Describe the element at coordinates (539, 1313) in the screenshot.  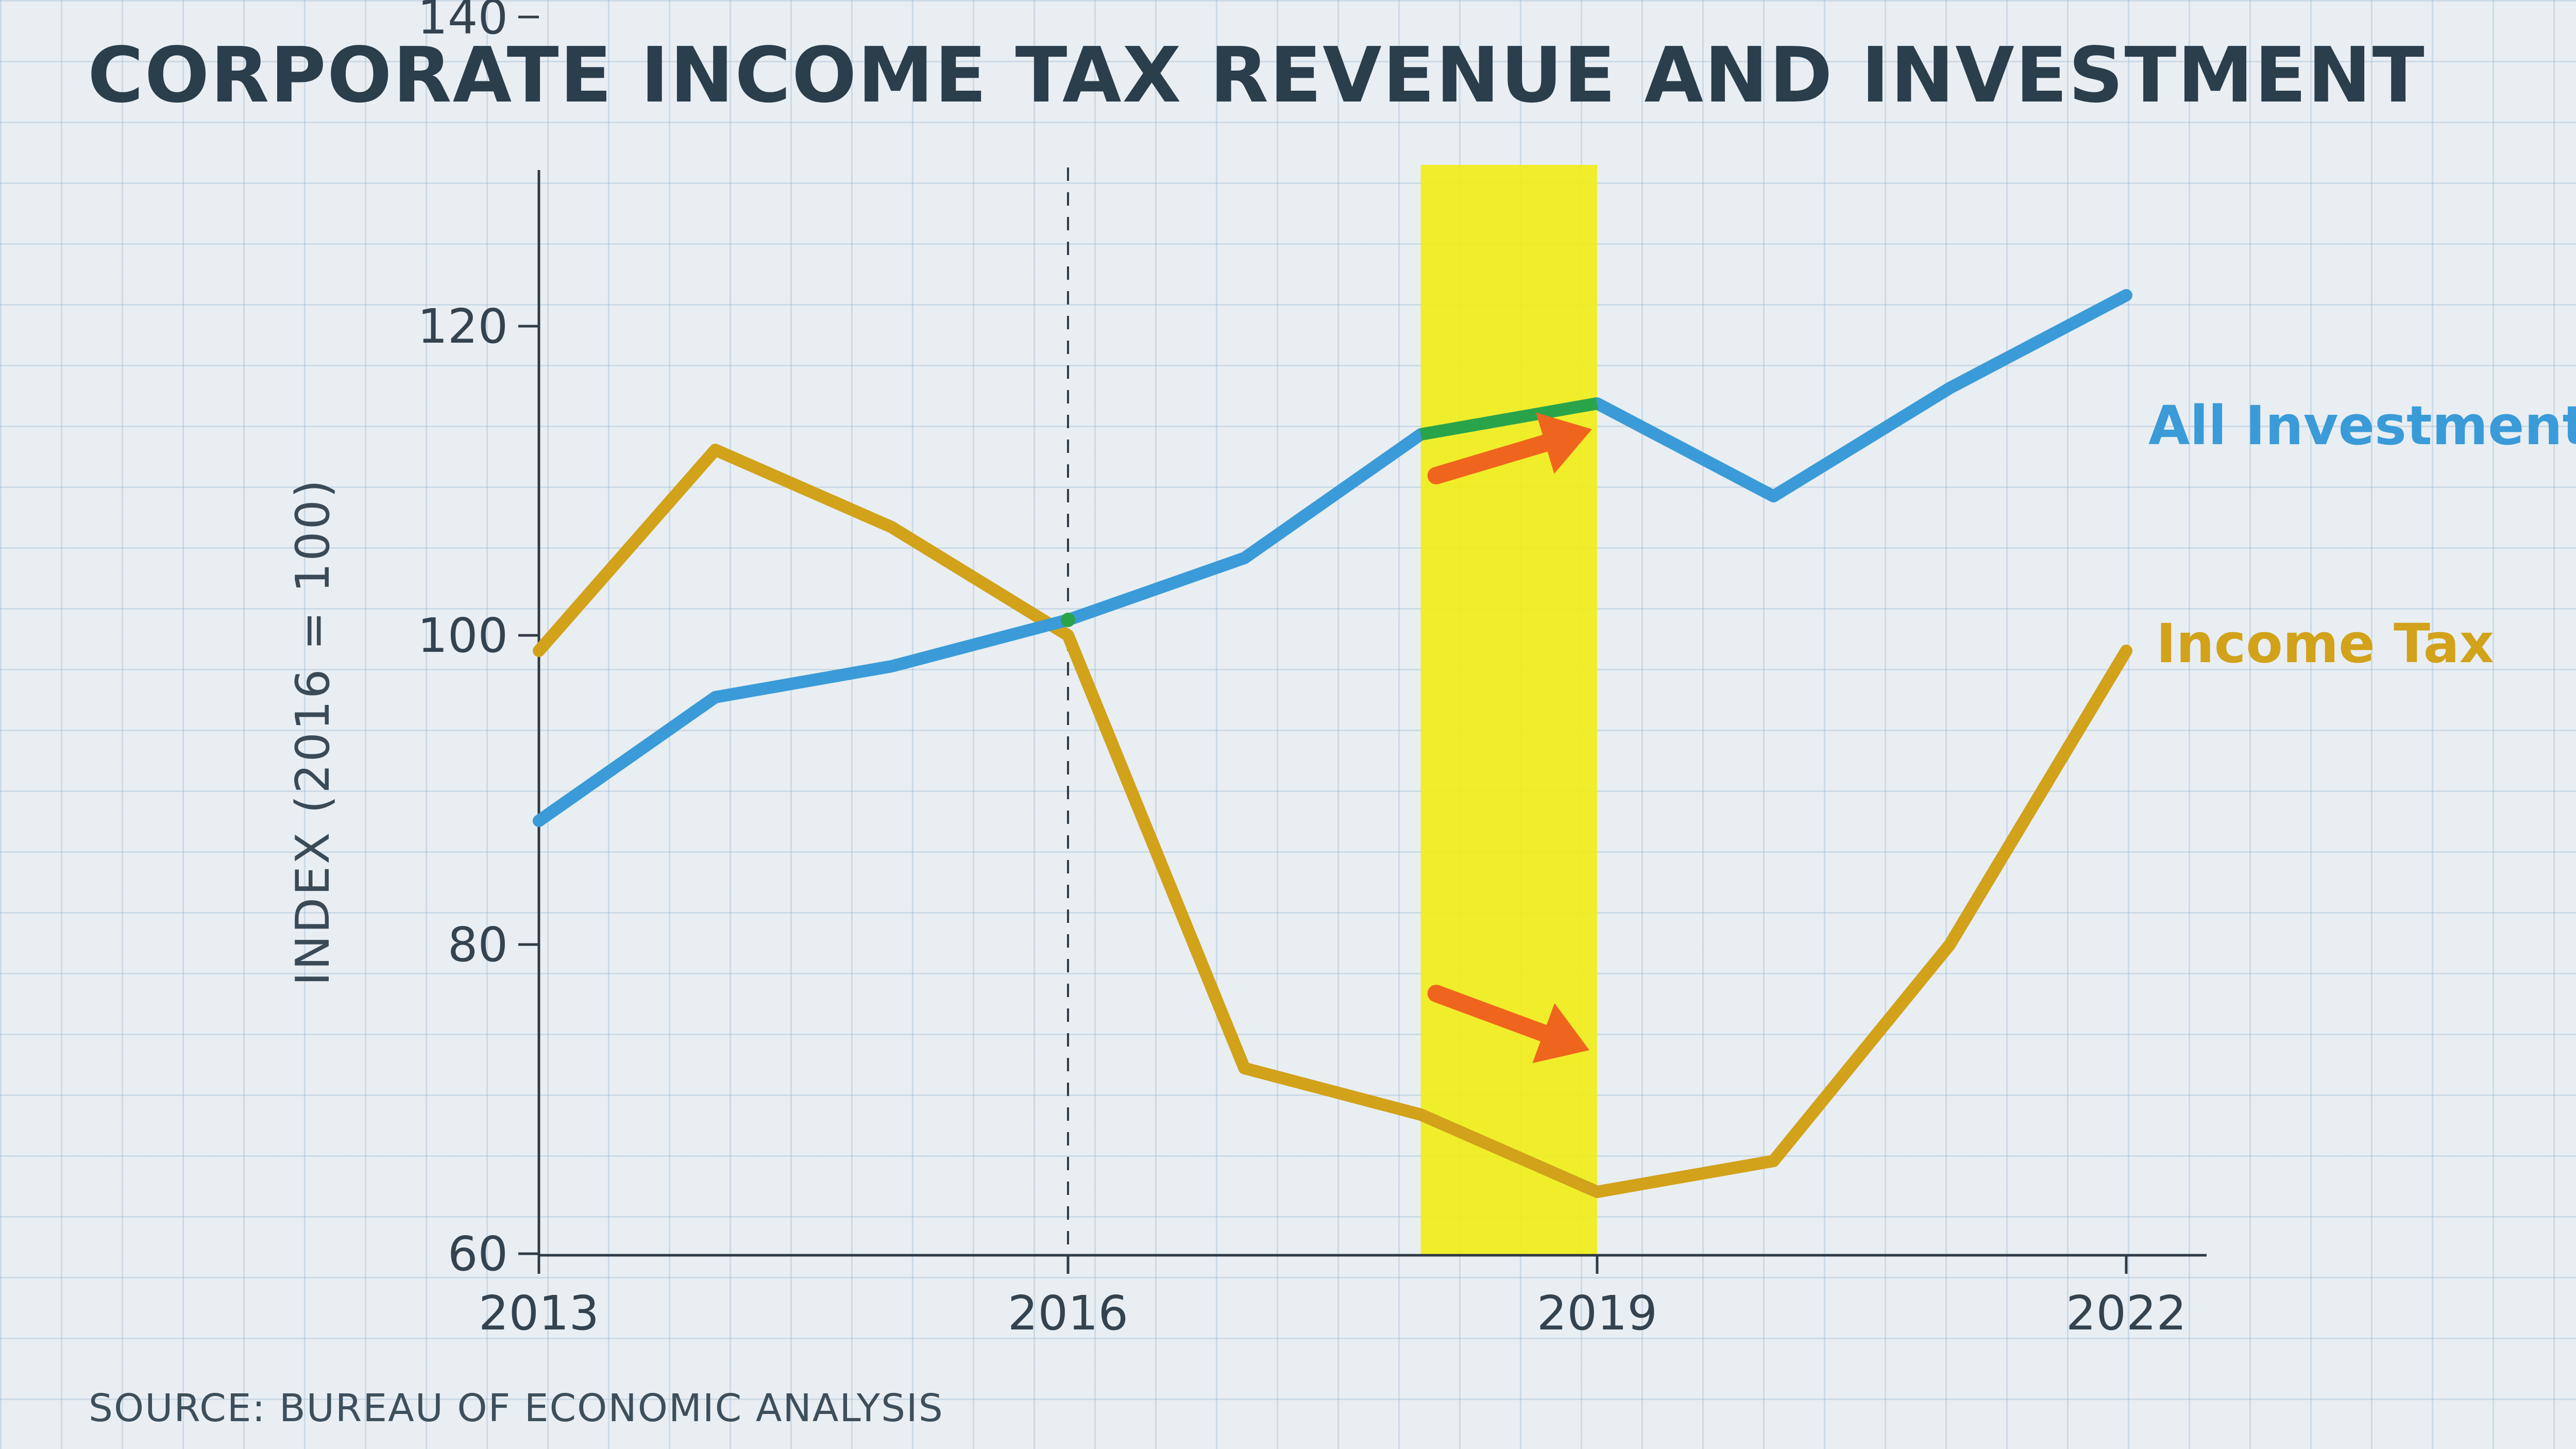
I see `x-tick-label: 2013` at that location.